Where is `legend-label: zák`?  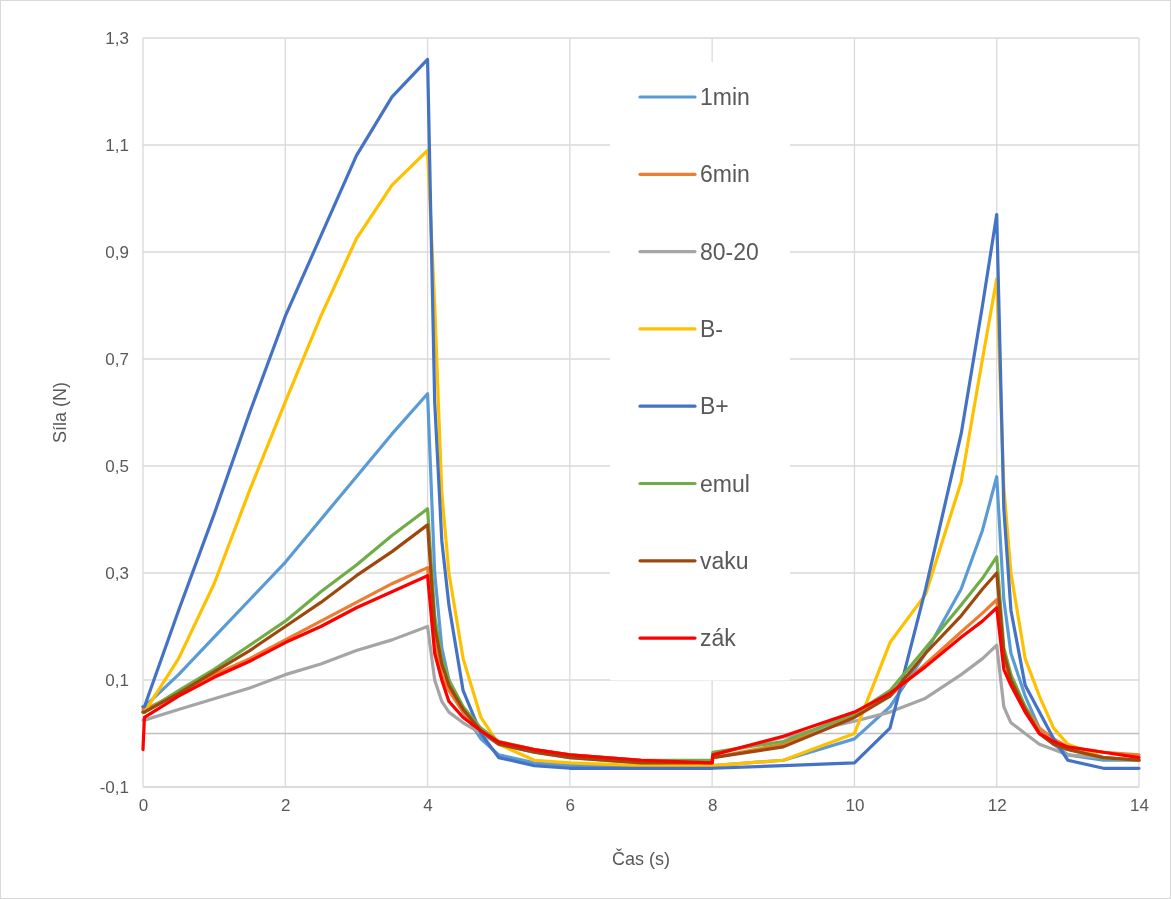 legend-label: zák is located at coordinates (718, 638).